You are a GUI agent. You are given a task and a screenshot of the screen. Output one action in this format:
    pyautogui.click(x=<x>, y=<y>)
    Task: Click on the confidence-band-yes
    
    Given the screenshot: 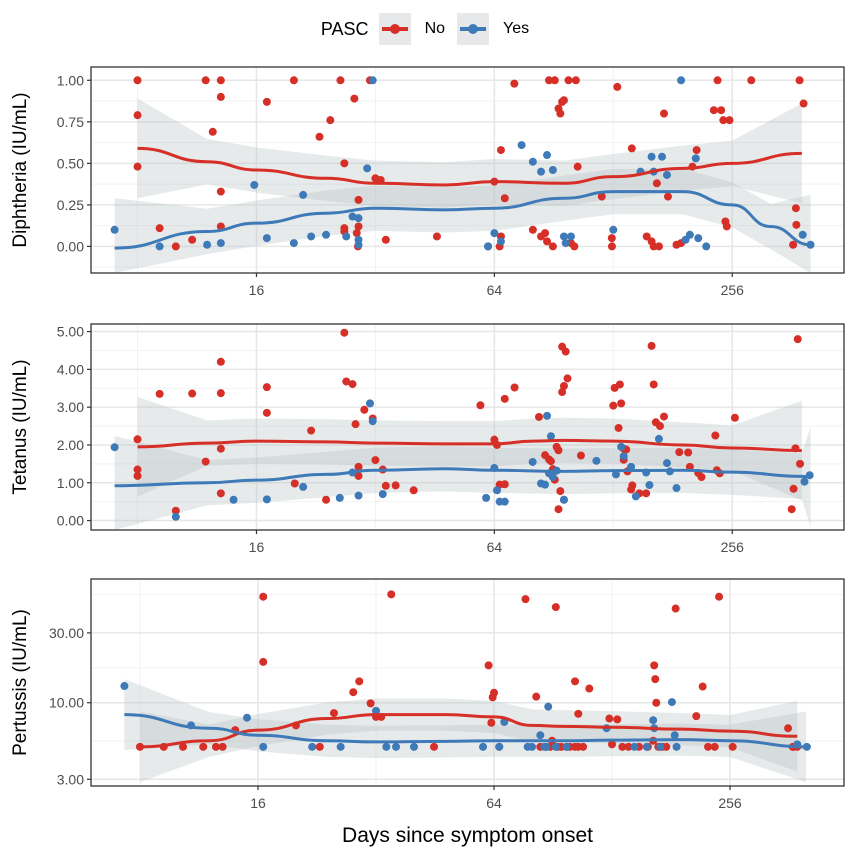 What is the action you would take?
    pyautogui.click(x=462, y=478)
    